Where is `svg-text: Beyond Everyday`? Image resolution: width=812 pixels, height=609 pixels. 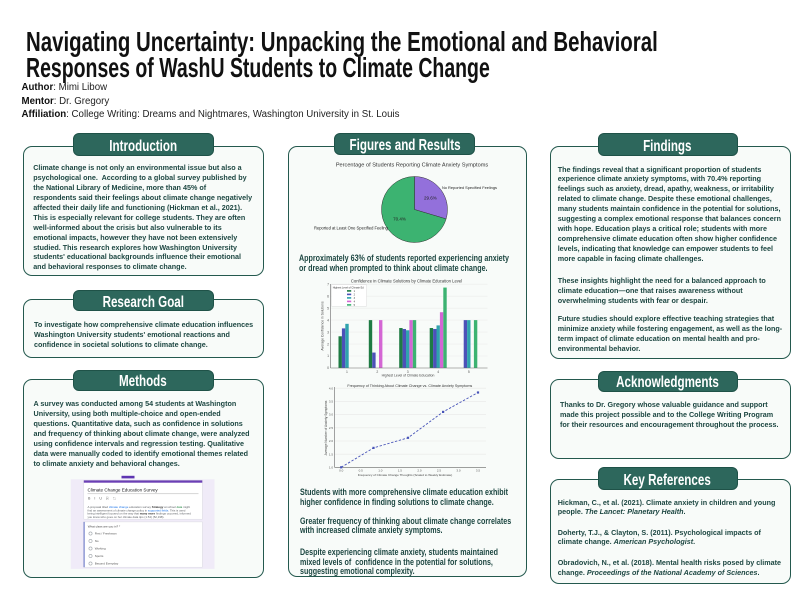
svg-text: Beyond Everyday is located at coordinates (107, 564).